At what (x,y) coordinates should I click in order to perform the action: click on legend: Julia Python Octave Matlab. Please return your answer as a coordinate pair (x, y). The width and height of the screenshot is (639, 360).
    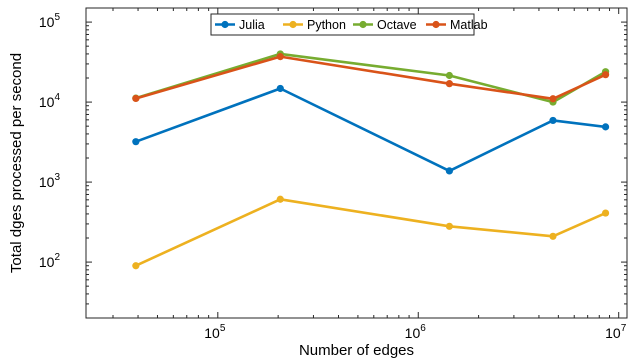
    Looking at the image, I should click on (349, 24).